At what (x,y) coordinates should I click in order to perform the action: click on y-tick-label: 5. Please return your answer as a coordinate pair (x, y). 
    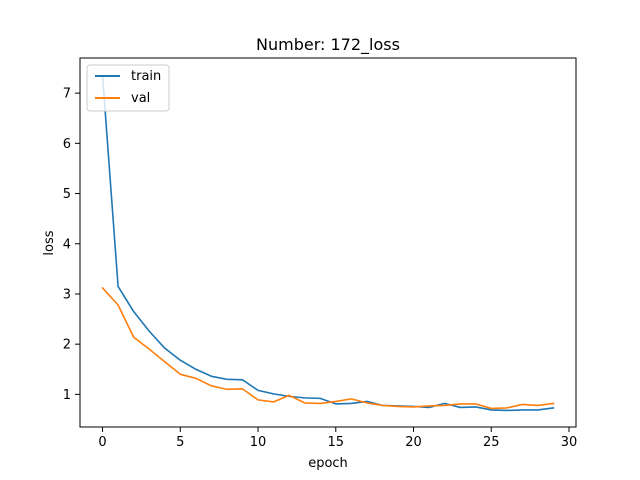
    Looking at the image, I should click on (67, 194).